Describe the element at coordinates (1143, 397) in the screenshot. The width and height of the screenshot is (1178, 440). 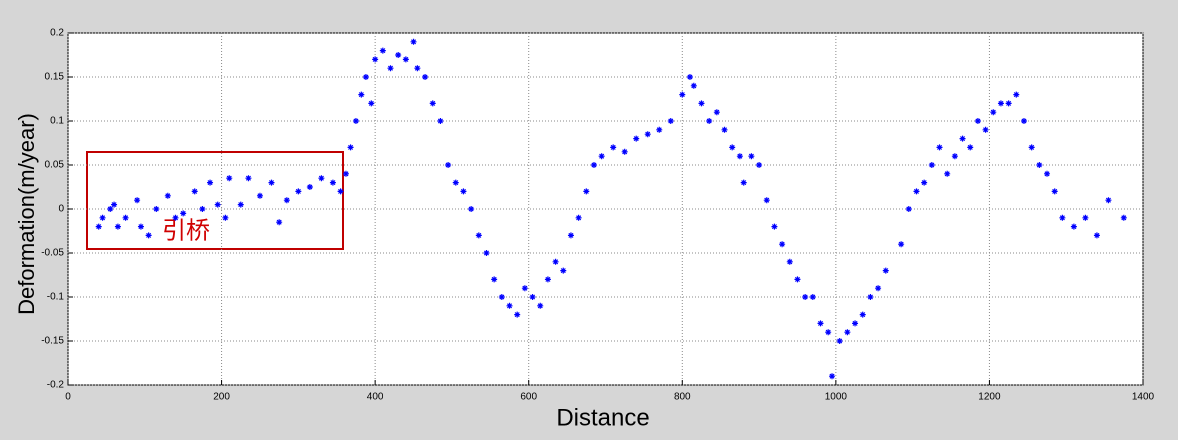
I see `x-tick-label: 1400` at that location.